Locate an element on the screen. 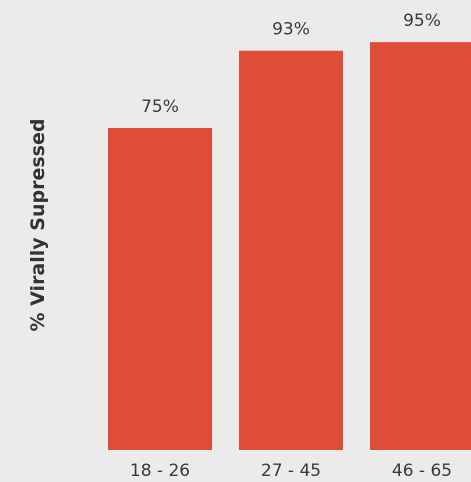 The height and width of the screenshot is (482, 471). value-label-1: 75% is located at coordinates (160, 107).